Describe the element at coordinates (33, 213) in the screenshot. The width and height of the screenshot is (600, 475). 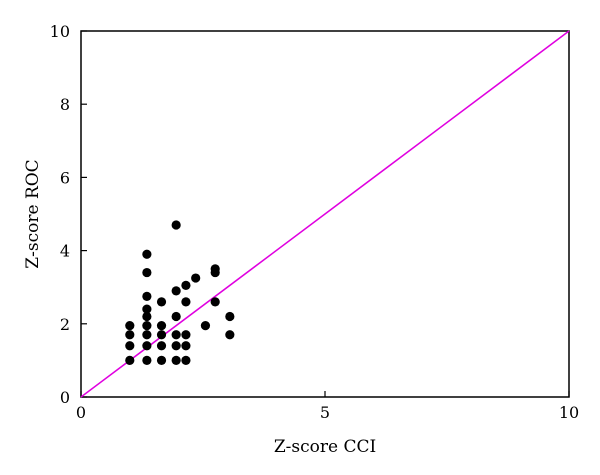
I see `y-axis-label: Z-score ROC` at that location.